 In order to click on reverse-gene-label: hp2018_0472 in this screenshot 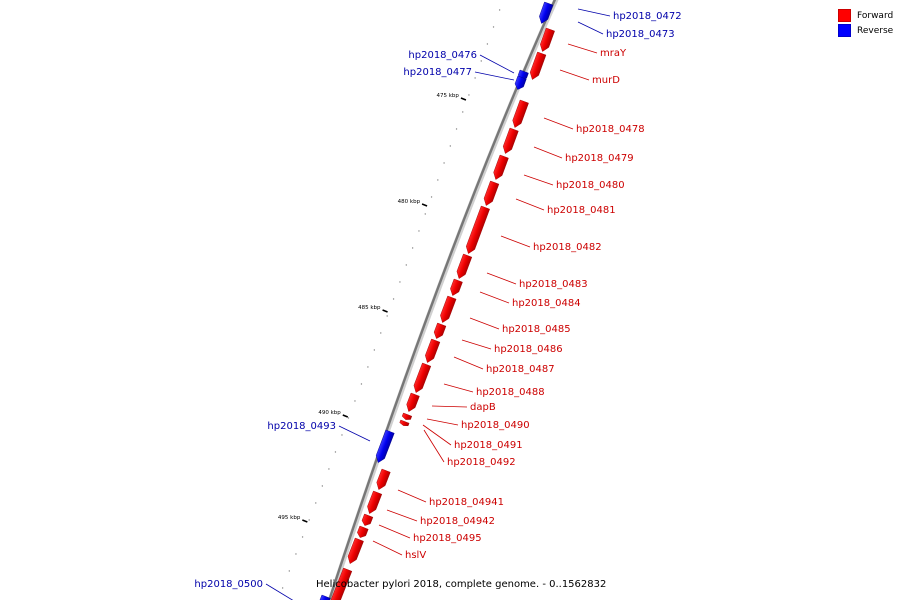, I will do `click(647, 16)`.